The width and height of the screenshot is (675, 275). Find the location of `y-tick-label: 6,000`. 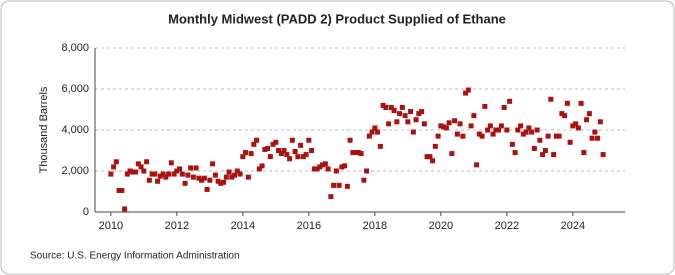

y-tick-label: 6,000 is located at coordinates (75, 89).